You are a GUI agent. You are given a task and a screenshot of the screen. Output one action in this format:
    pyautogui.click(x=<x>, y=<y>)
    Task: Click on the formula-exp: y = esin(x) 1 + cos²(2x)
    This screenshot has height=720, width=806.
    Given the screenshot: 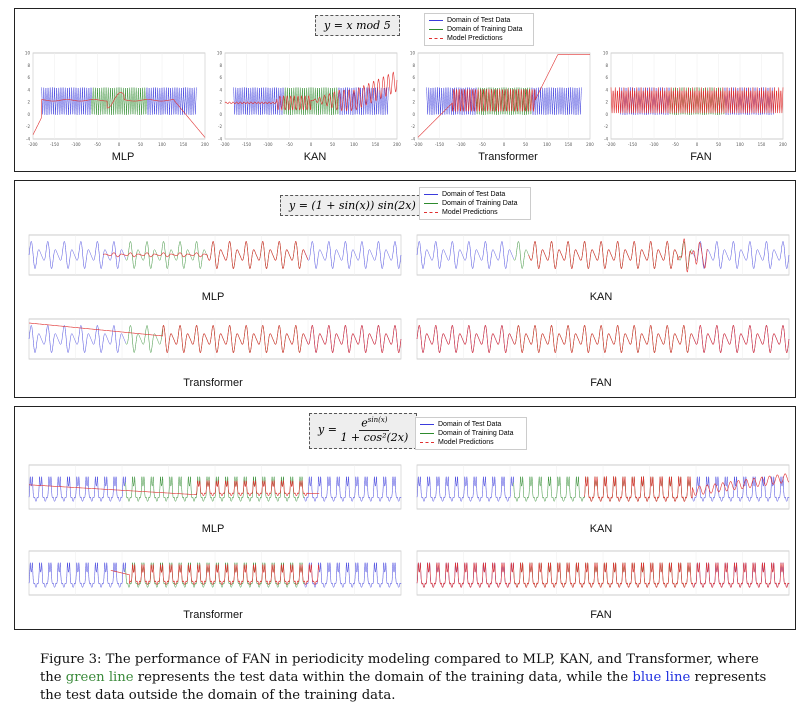 What is the action you would take?
    pyautogui.click(x=363, y=431)
    